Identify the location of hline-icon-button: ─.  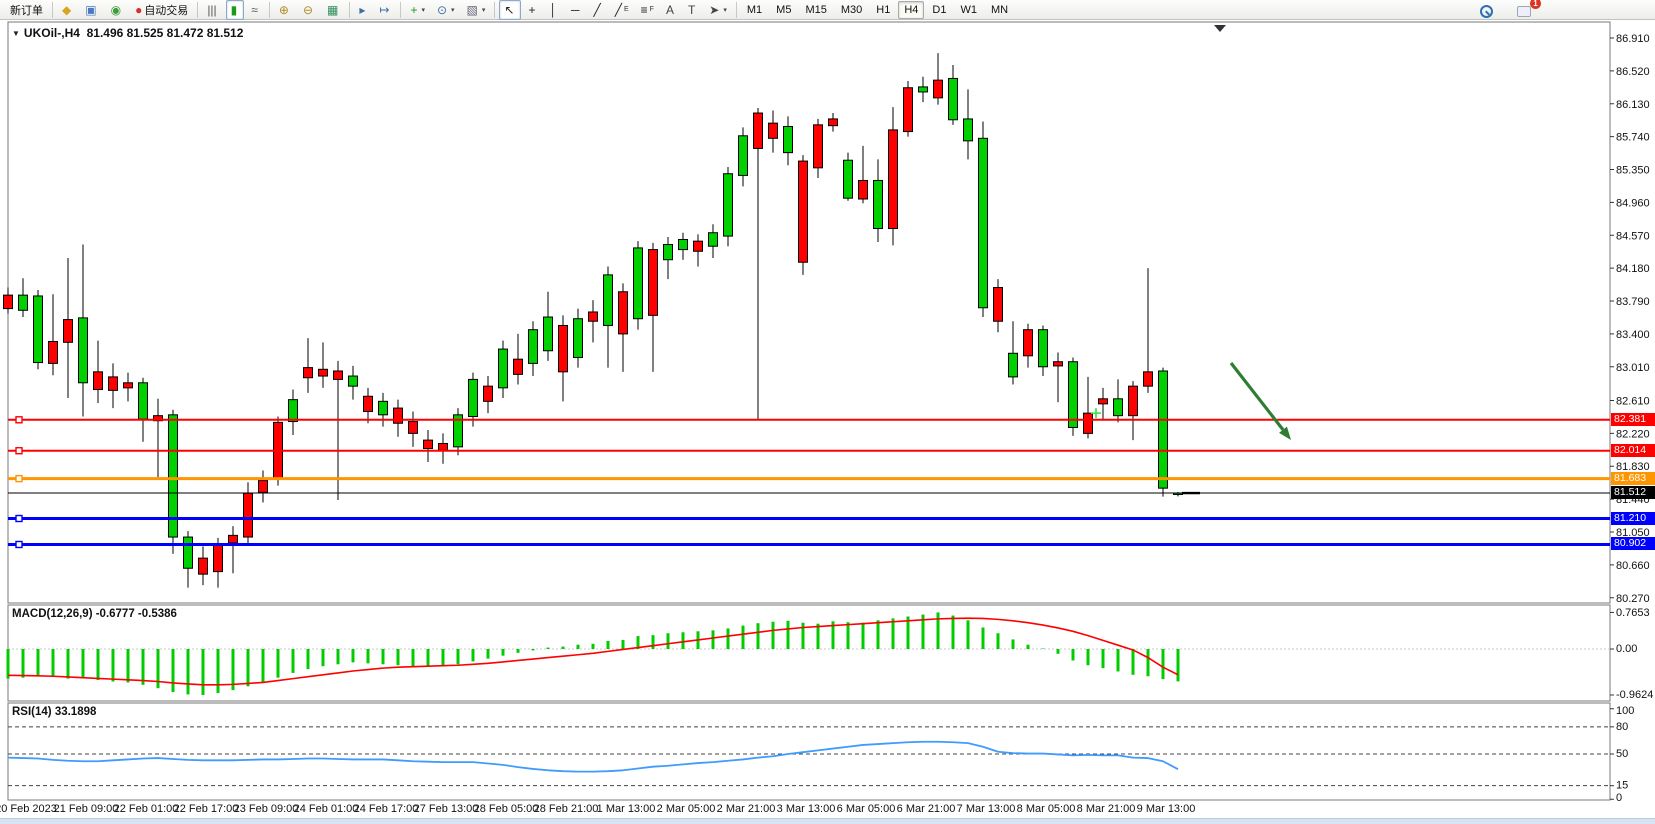
(576, 10).